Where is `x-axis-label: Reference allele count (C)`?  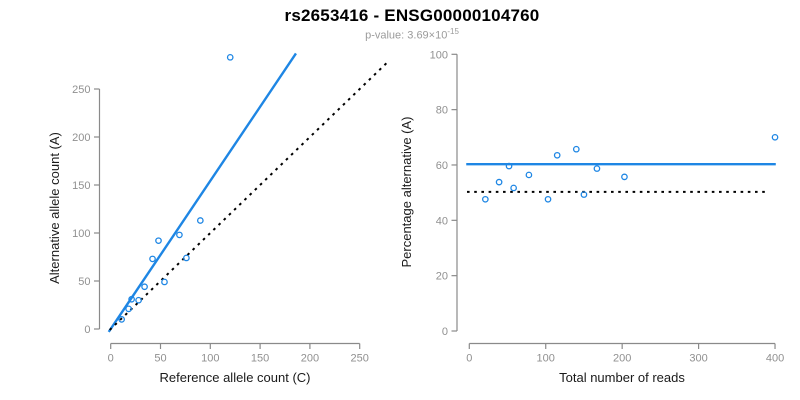
x-axis-label: Reference allele count (C) is located at coordinates (234, 377).